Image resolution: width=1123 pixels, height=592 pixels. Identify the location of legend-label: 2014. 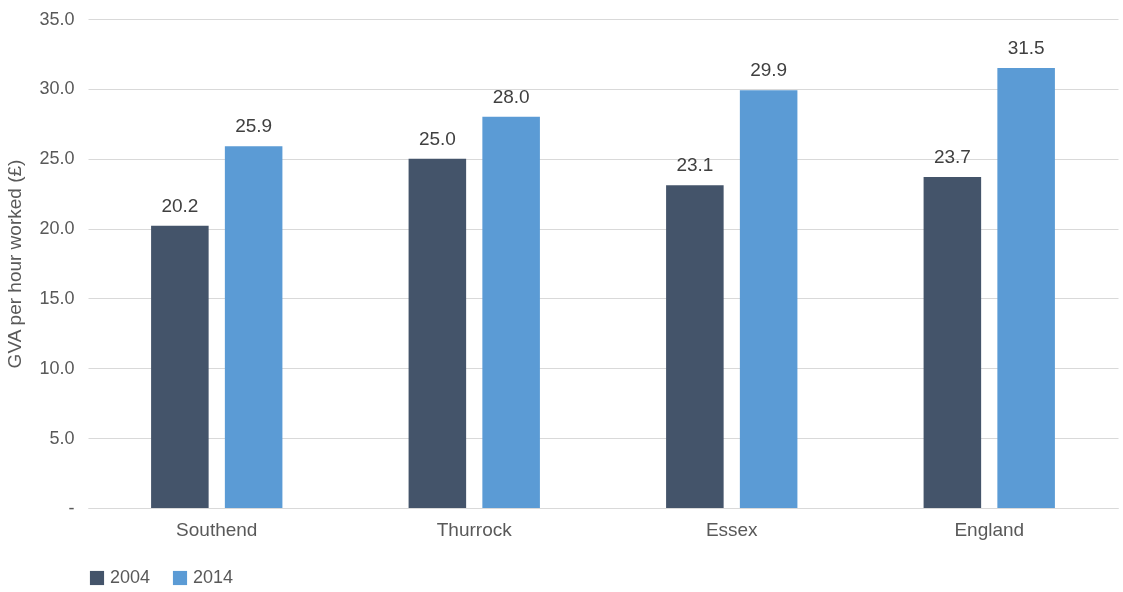
(213, 577).